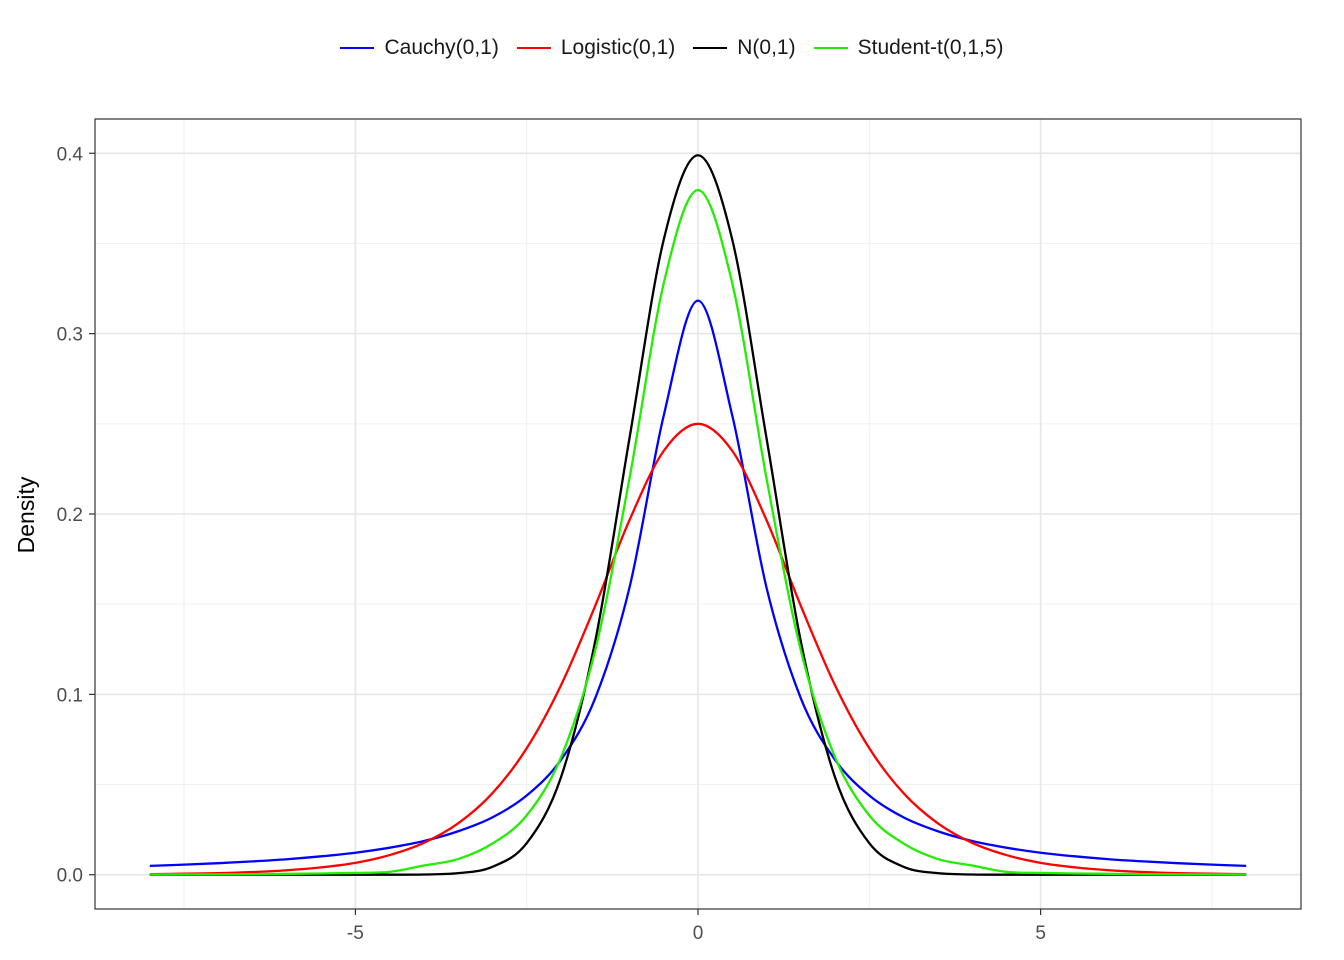  I want to click on legend-label-student-t: Student-t(0,1,5), so click(930, 47).